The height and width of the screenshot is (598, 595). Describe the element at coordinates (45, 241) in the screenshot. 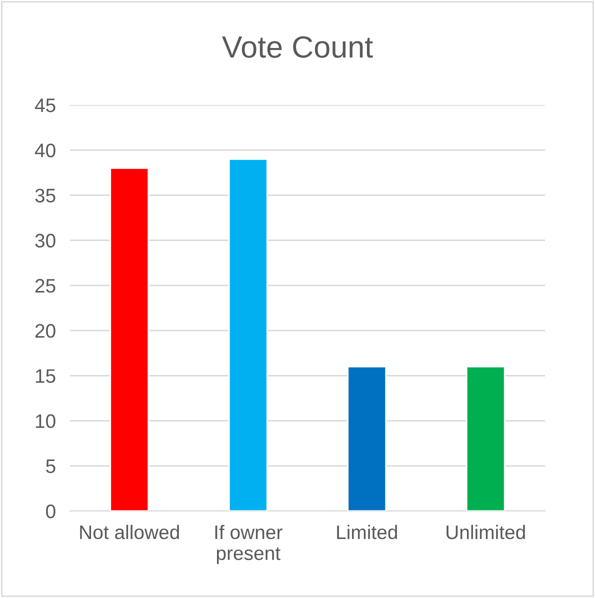

I see `y-tick-label: 30` at that location.